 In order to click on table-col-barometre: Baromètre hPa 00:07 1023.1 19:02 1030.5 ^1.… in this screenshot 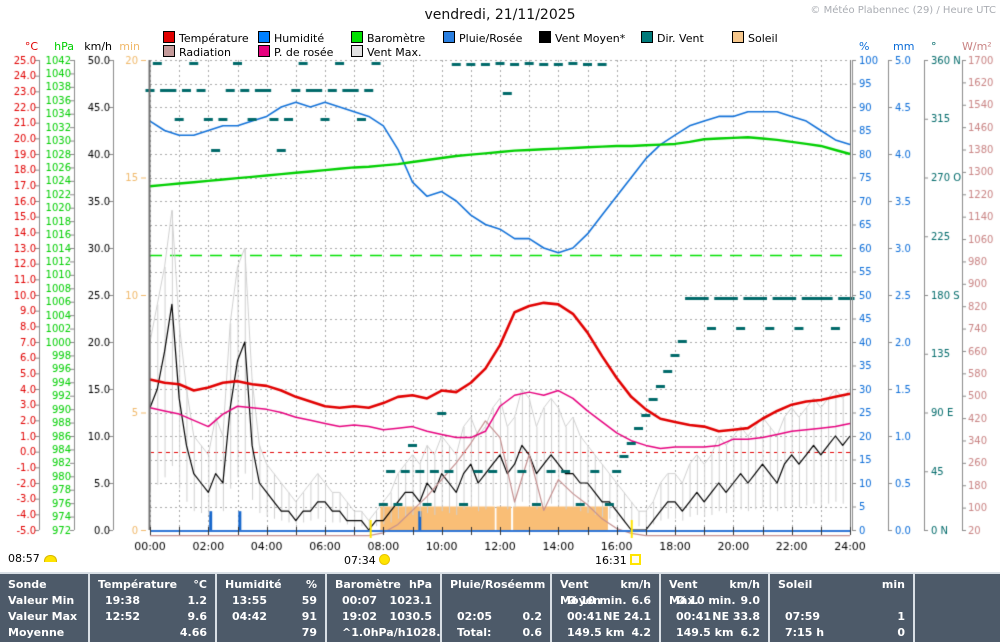, I will do `click(382, 608)`.